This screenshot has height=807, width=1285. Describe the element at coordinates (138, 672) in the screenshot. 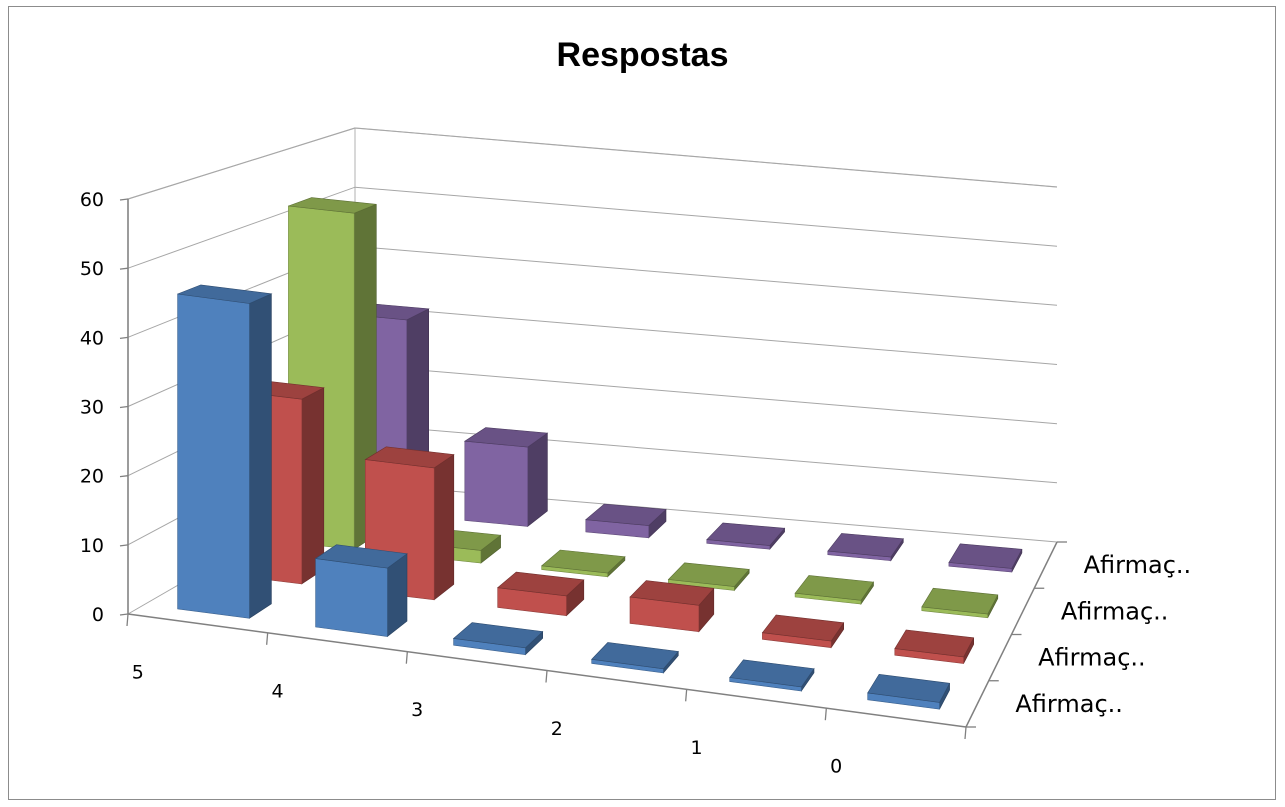

I see `x-tick-label: 5` at that location.